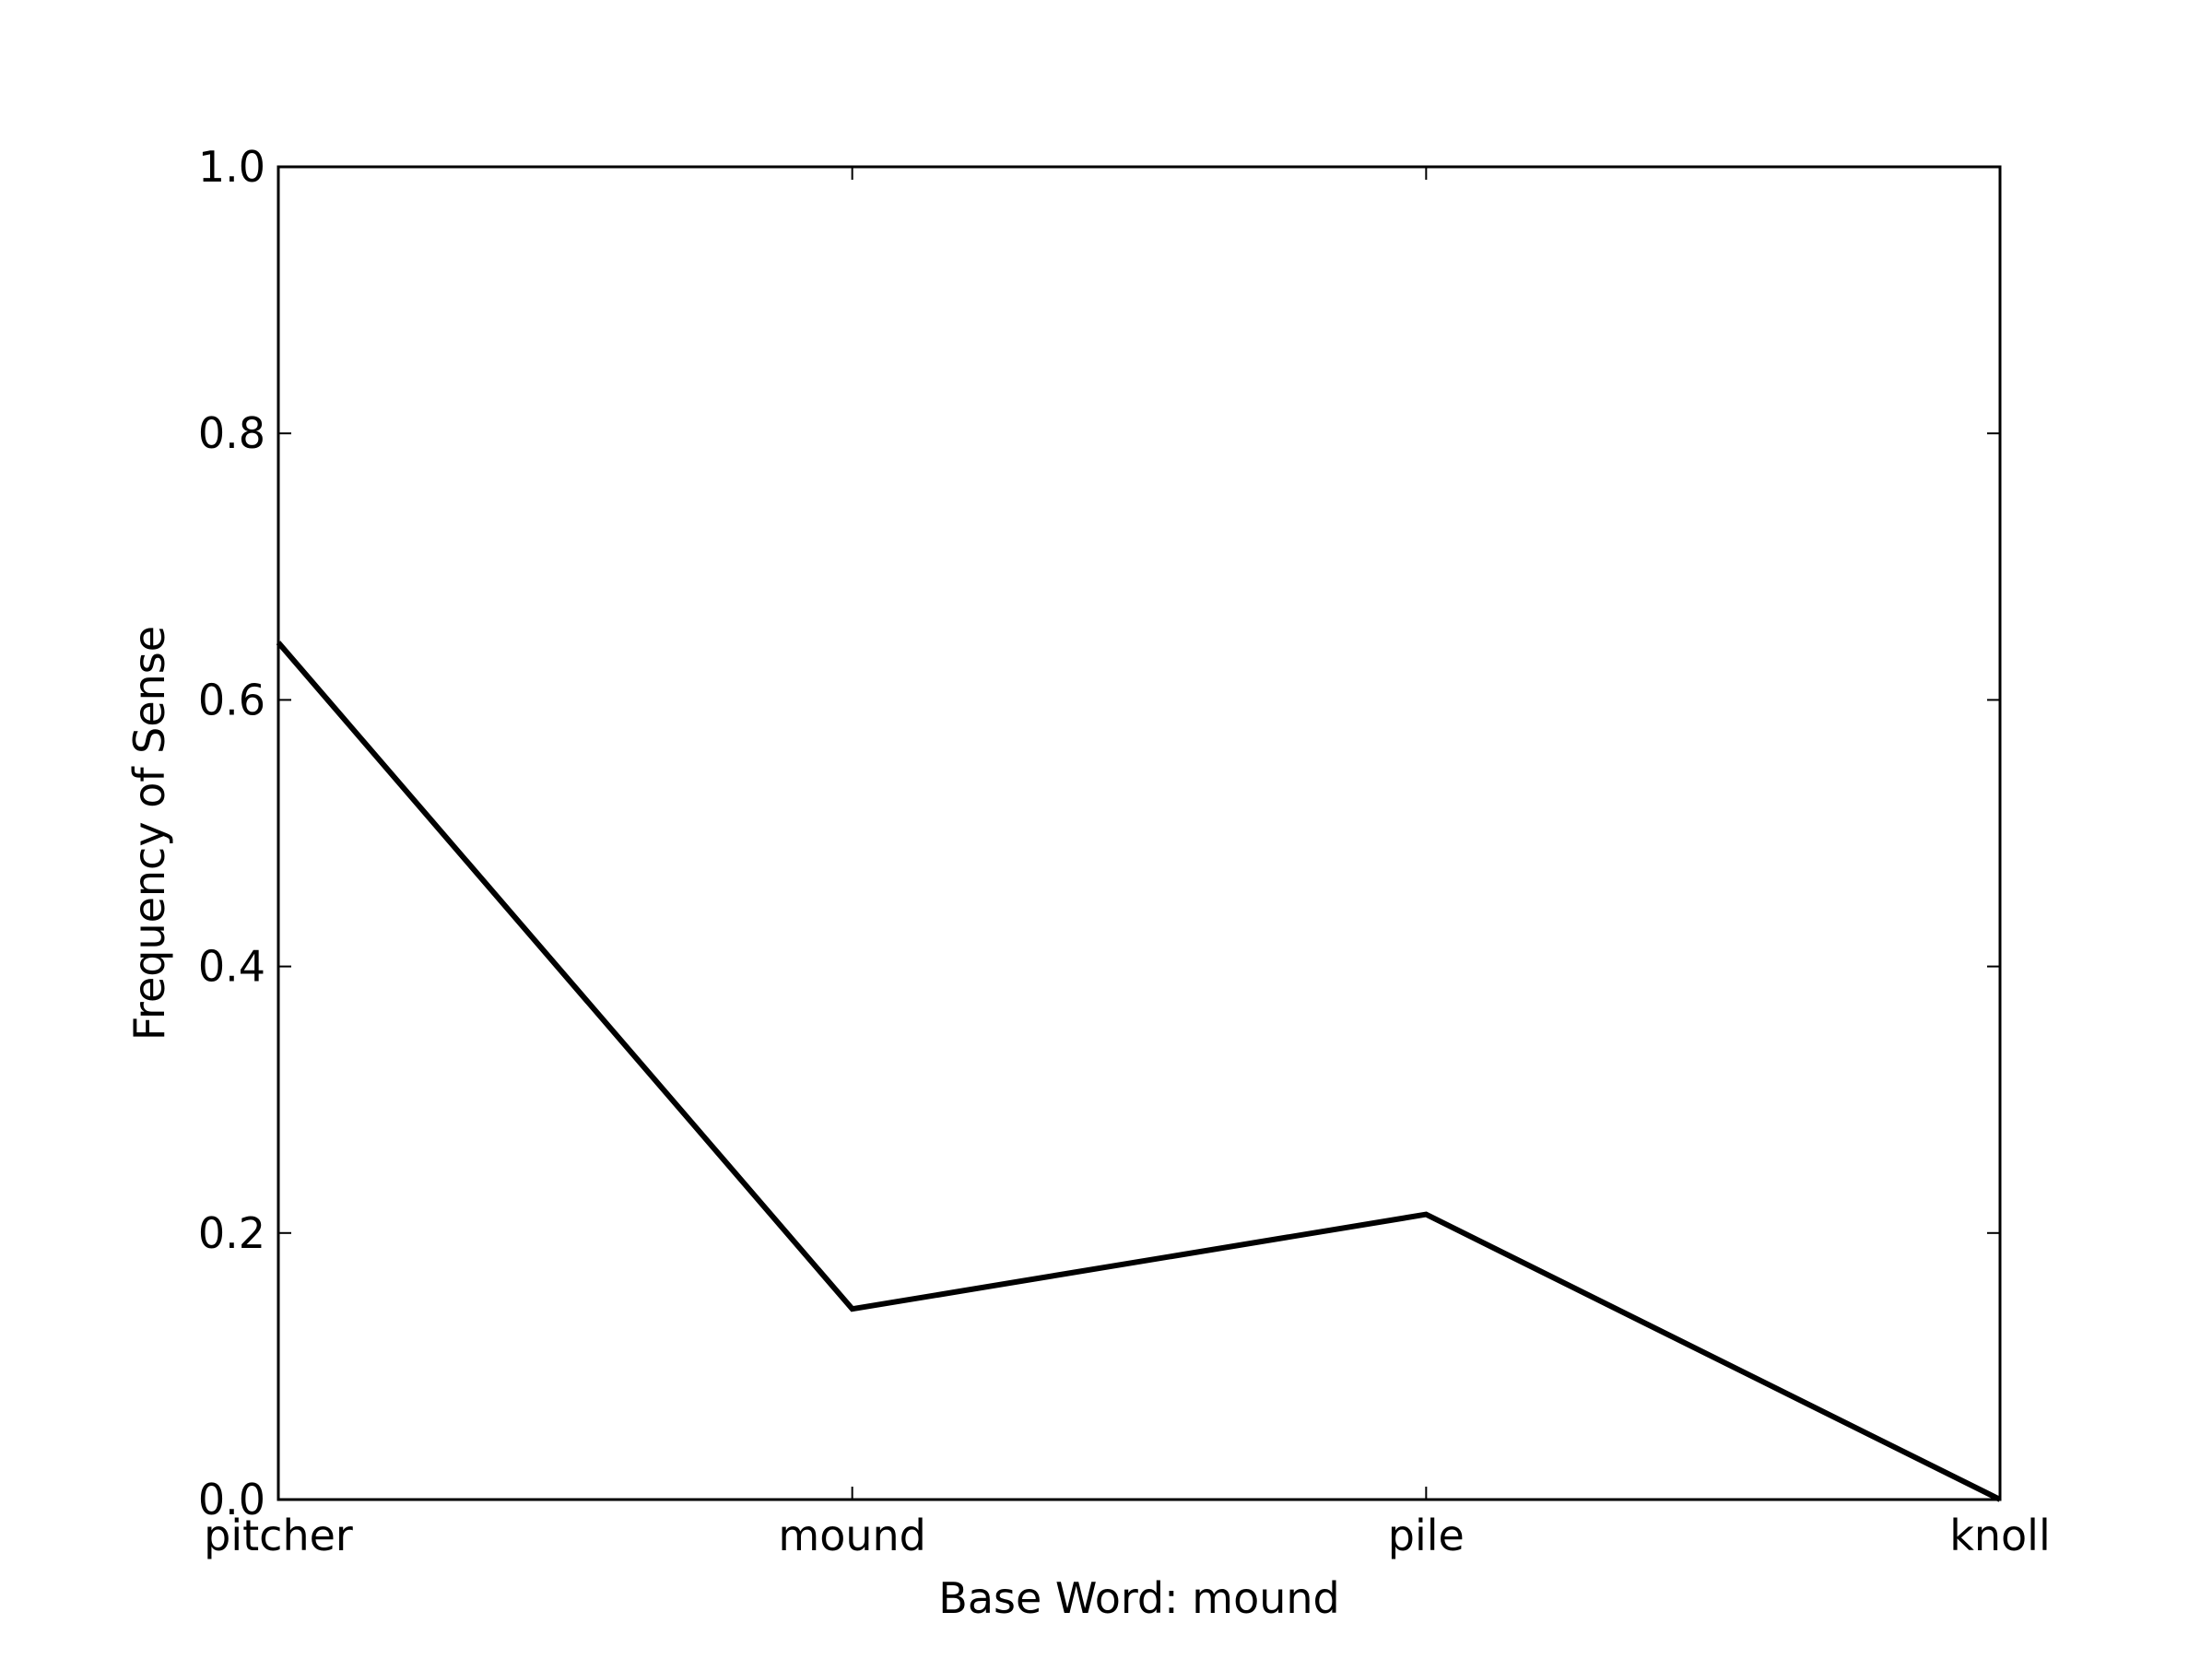  I want to click on y-axis-title: Frequency of Sense, so click(149, 833).